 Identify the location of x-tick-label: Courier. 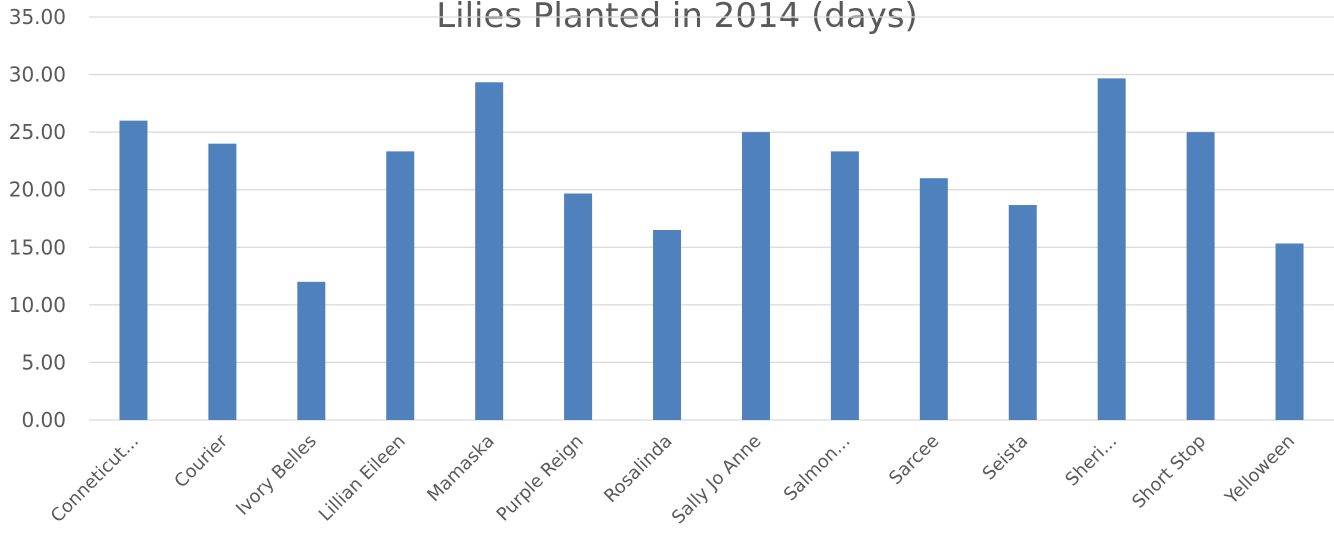
(201, 461).